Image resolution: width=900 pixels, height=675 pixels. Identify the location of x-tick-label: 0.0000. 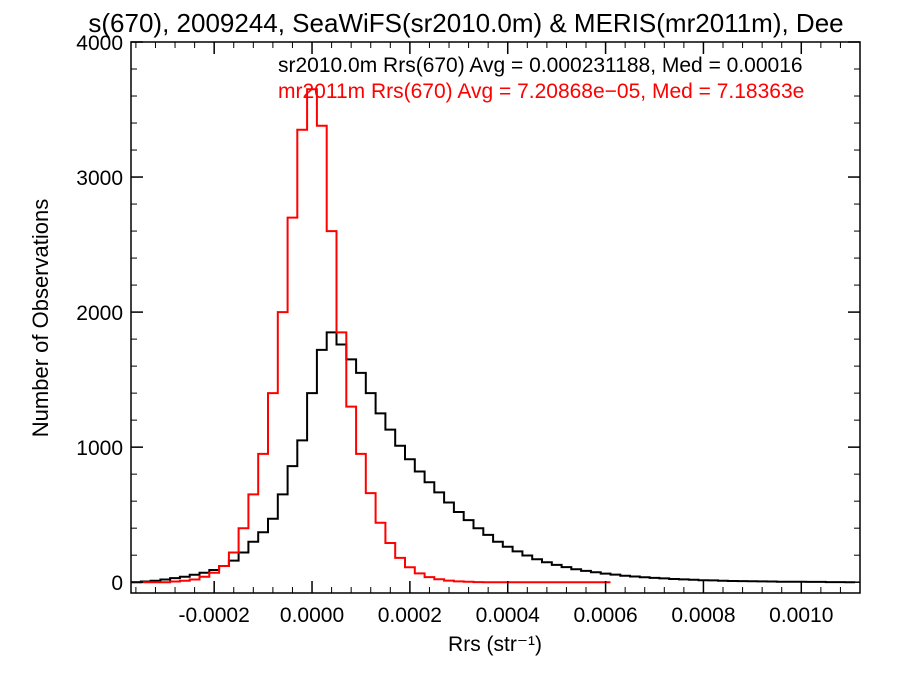
(312, 615).